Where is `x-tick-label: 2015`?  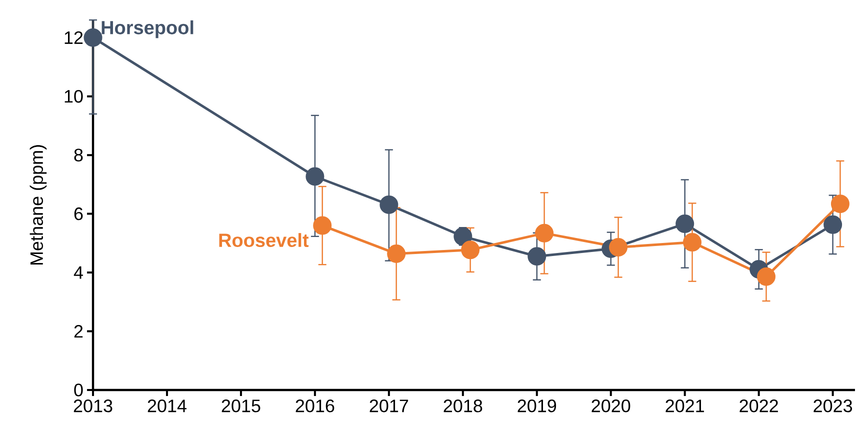 x-tick-label: 2015 is located at coordinates (241, 406).